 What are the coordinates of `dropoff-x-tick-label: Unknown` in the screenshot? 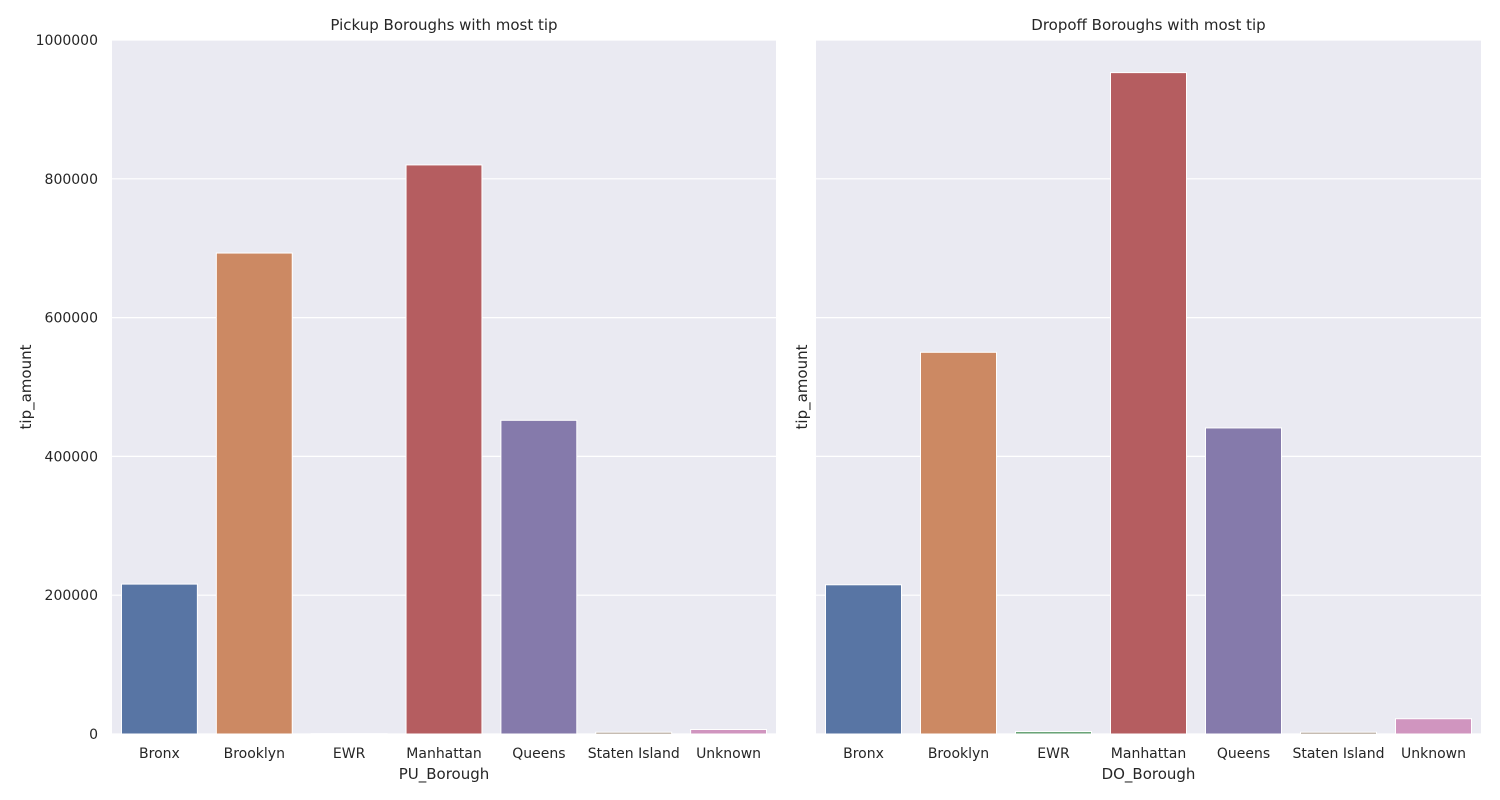 It's located at (1433, 754).